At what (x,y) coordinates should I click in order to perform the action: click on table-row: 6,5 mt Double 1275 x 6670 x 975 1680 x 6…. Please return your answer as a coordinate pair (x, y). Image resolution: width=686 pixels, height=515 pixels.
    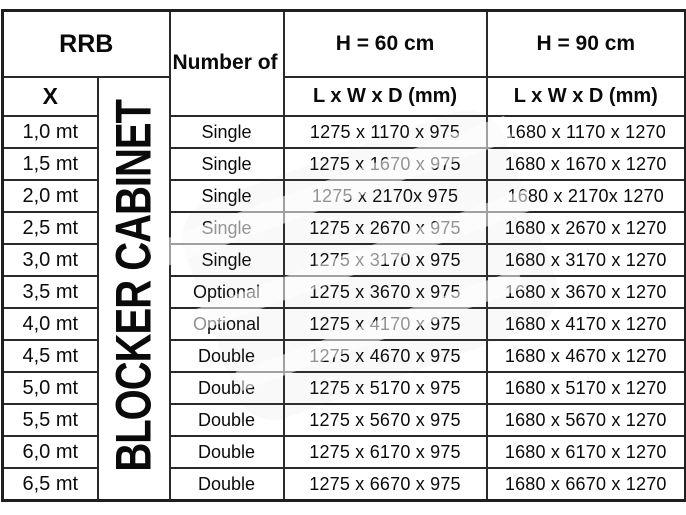
    Looking at the image, I should click on (343, 484).